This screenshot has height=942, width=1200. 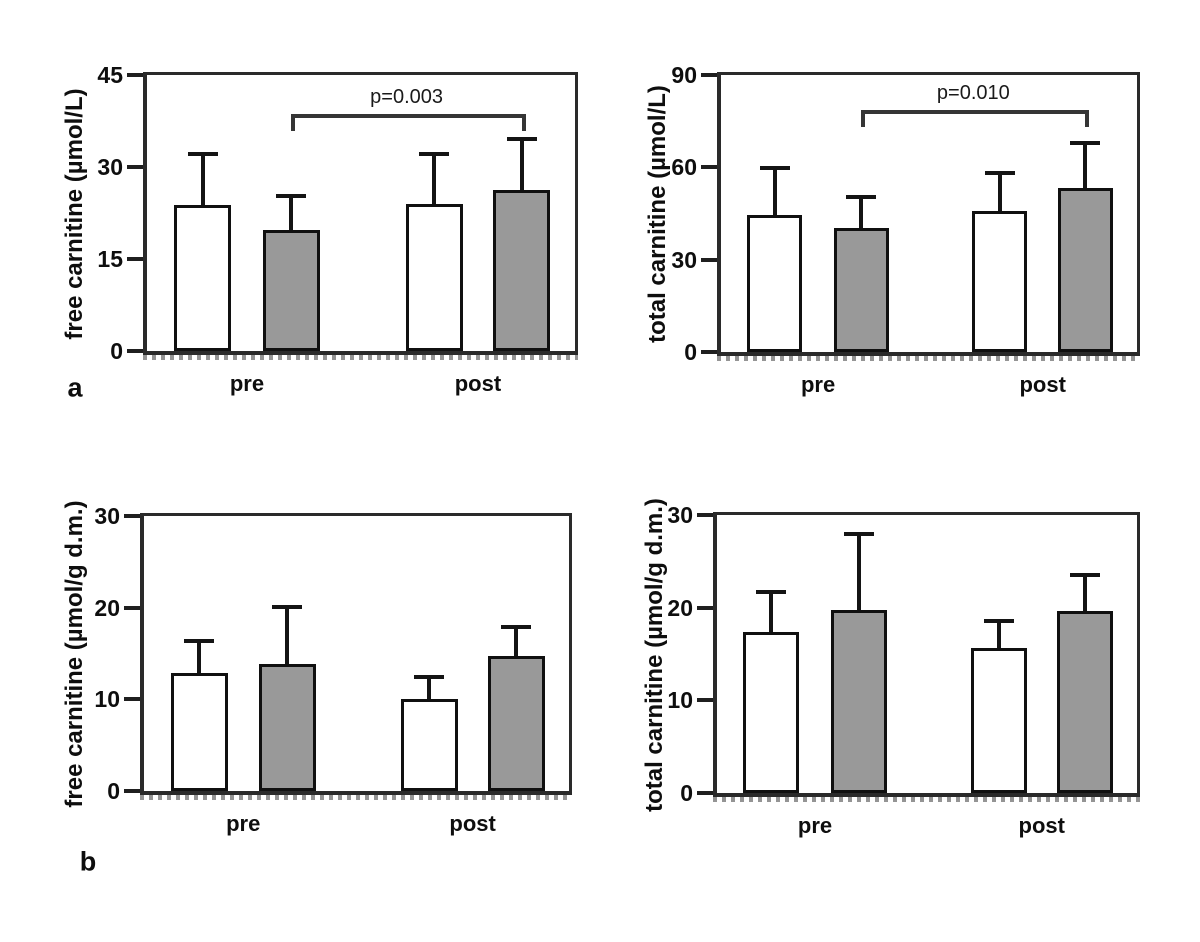 I want to click on panel-letter-a: a, so click(x=75, y=387).